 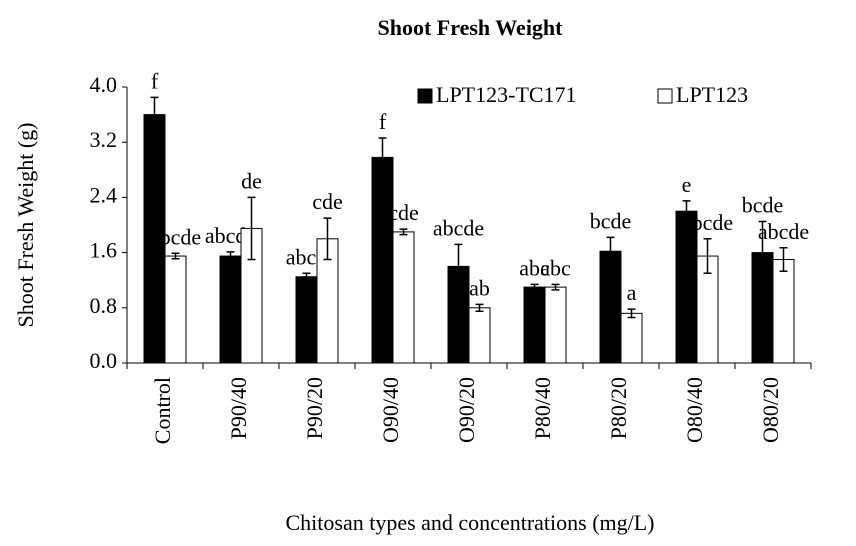 I want to click on x-tick-label: P80/20, so click(x=618, y=408).